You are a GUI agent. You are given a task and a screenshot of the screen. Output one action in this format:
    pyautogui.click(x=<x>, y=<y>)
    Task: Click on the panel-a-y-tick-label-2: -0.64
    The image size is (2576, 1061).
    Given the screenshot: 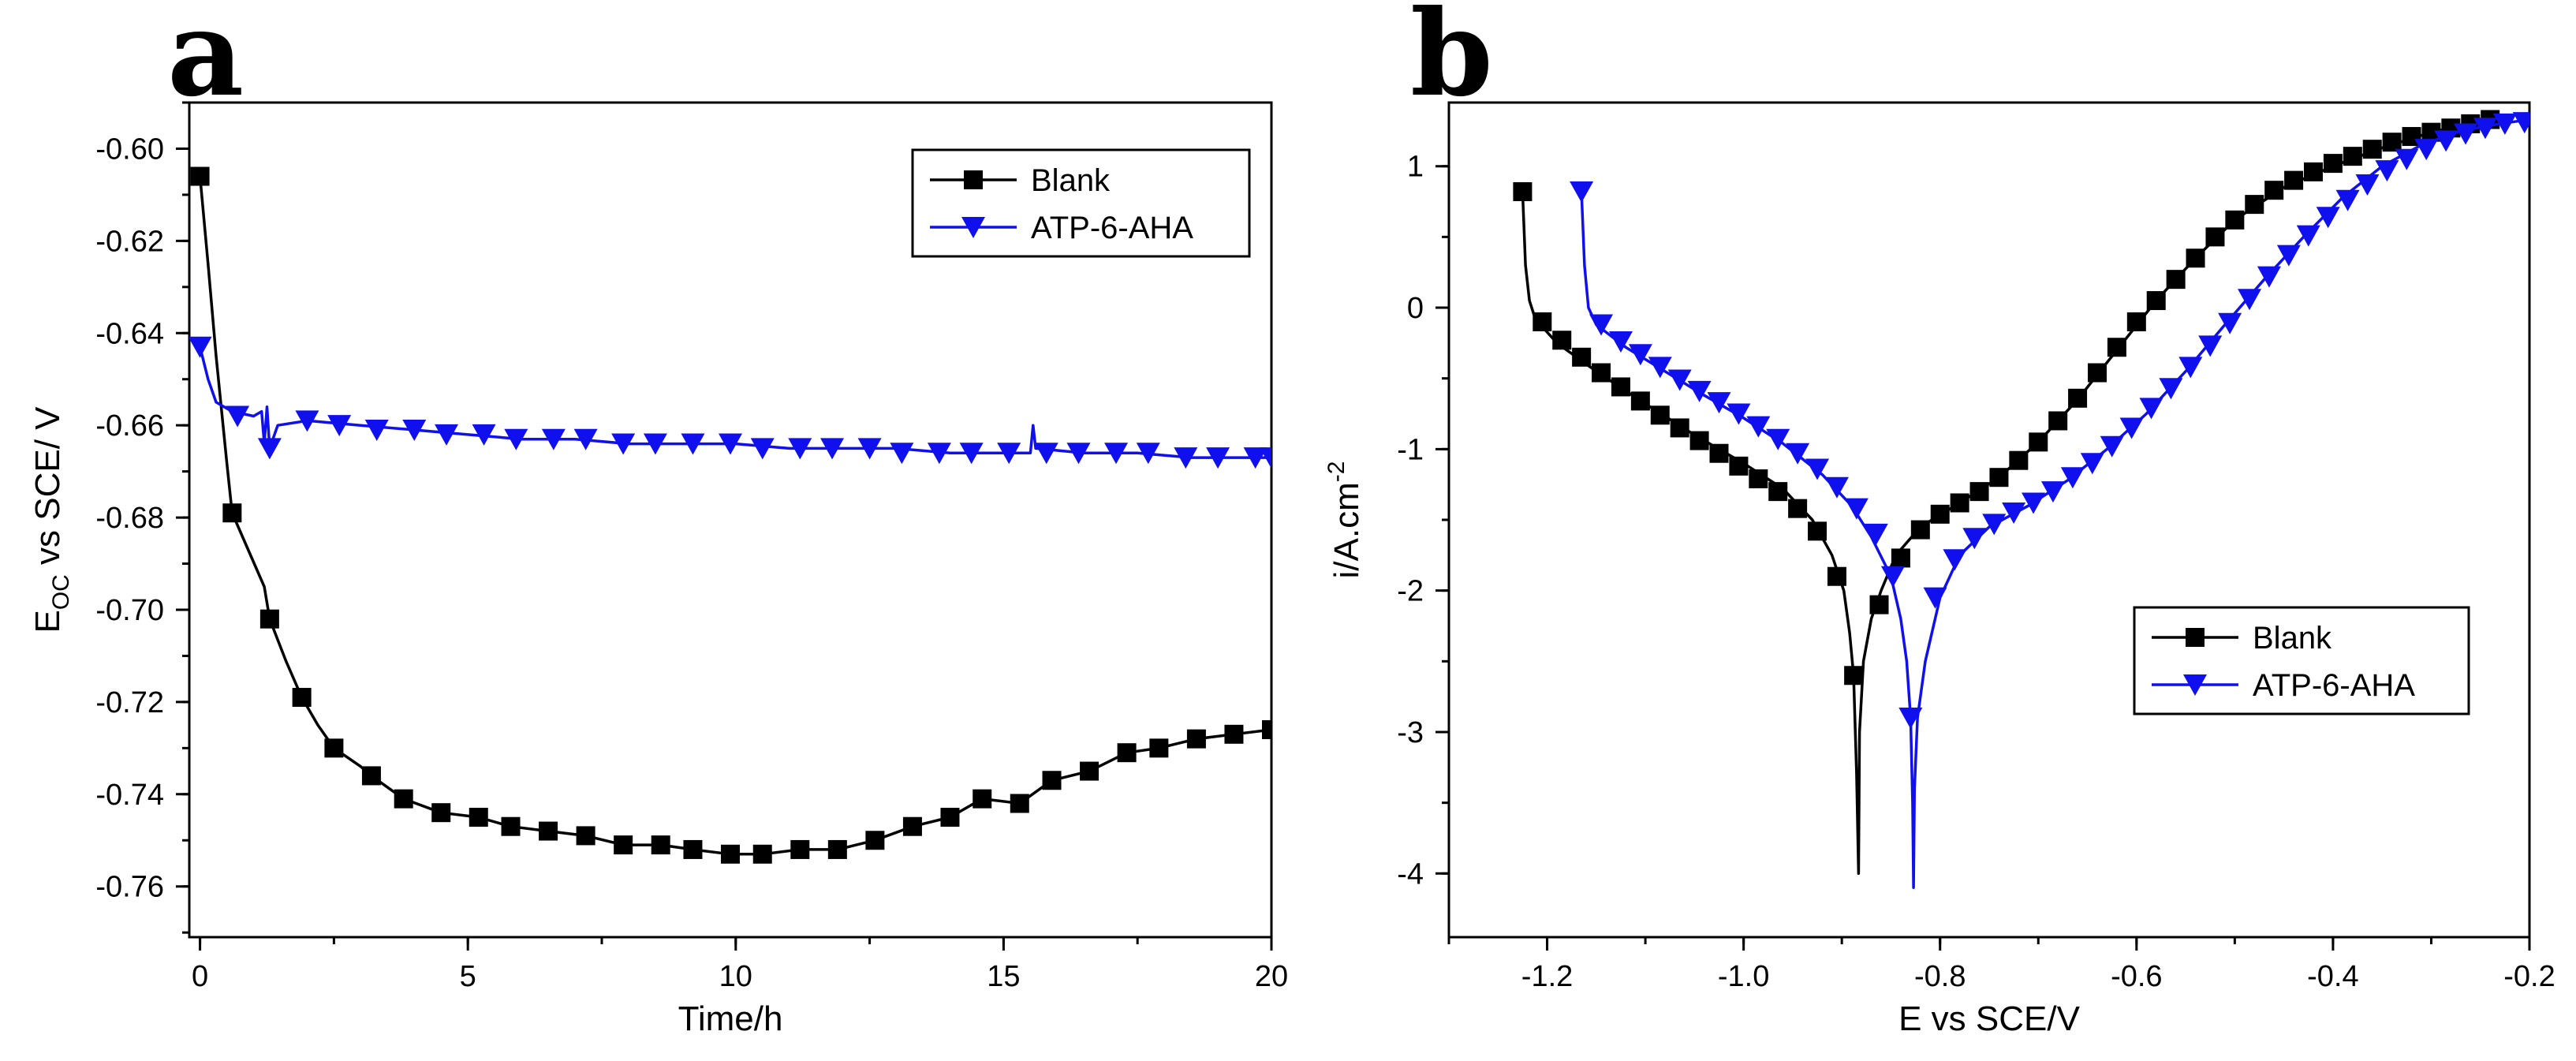 What is the action you would take?
    pyautogui.click(x=129, y=333)
    